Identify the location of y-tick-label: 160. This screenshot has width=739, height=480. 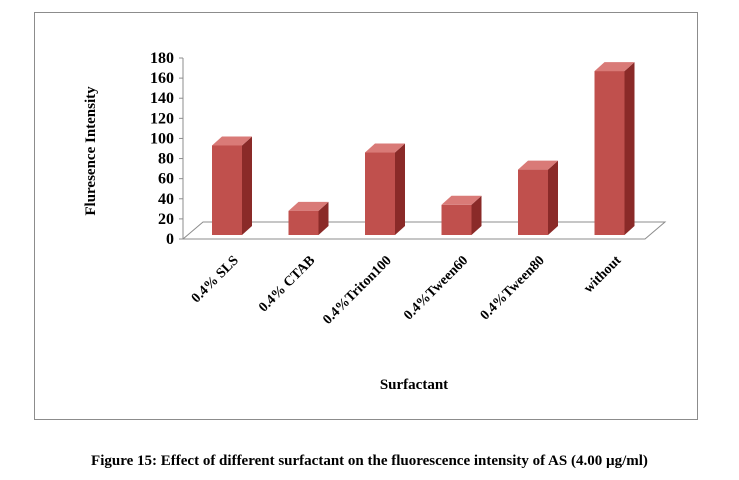
(162, 78).